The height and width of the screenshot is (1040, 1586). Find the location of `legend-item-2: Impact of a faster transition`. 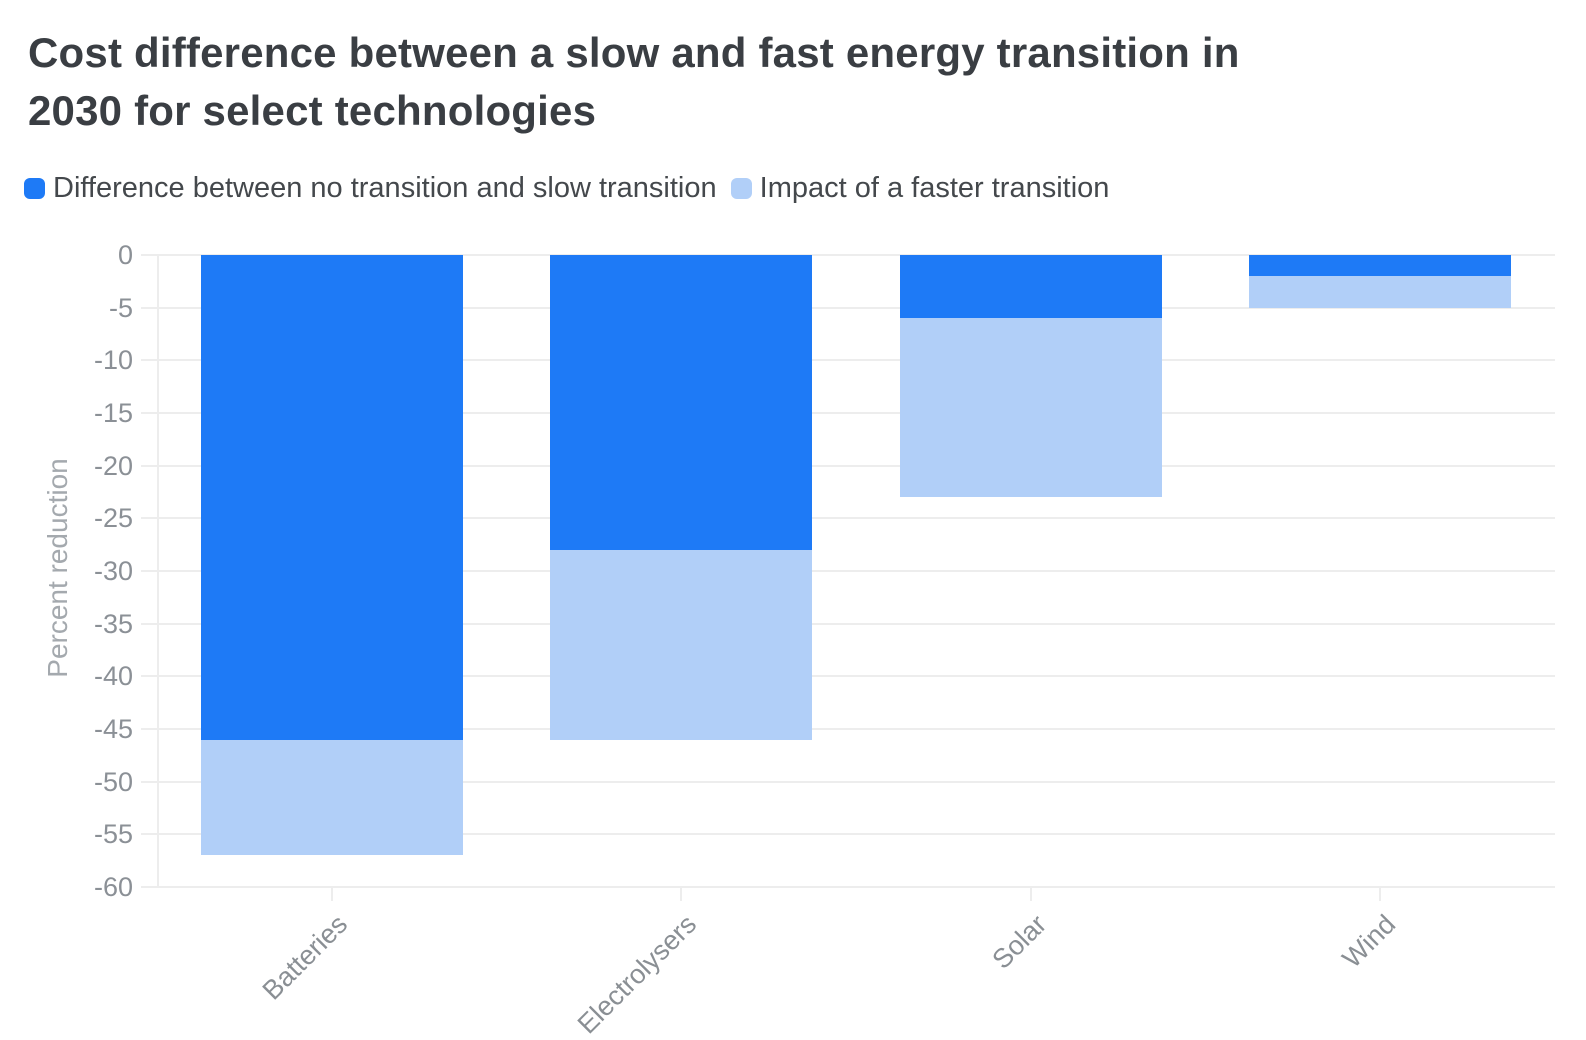

legend-item-2: Impact of a faster transition is located at coordinates (920, 188).